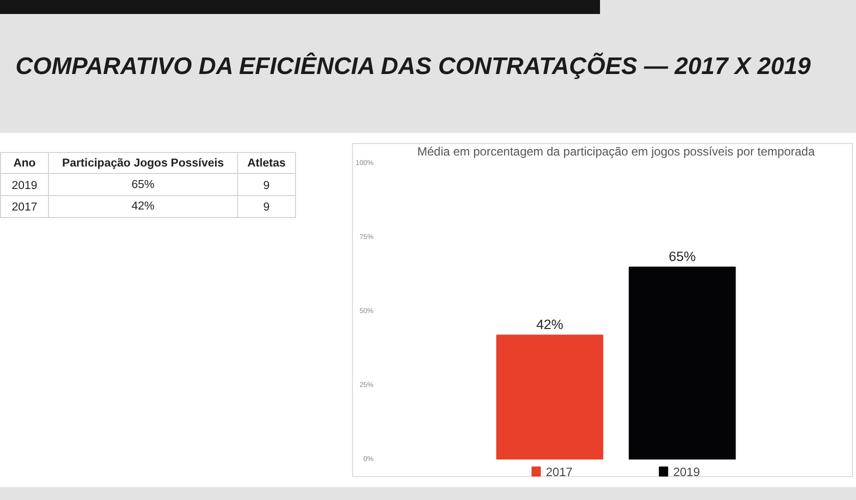 This screenshot has width=856, height=500. I want to click on text: 42%, so click(143, 206).